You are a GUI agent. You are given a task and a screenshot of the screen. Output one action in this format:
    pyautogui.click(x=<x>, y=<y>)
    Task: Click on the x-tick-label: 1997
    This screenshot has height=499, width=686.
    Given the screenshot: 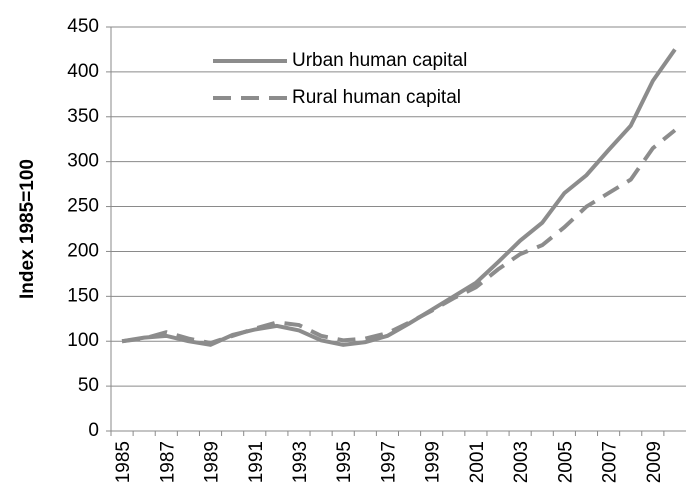 What is the action you would take?
    pyautogui.click(x=388, y=462)
    